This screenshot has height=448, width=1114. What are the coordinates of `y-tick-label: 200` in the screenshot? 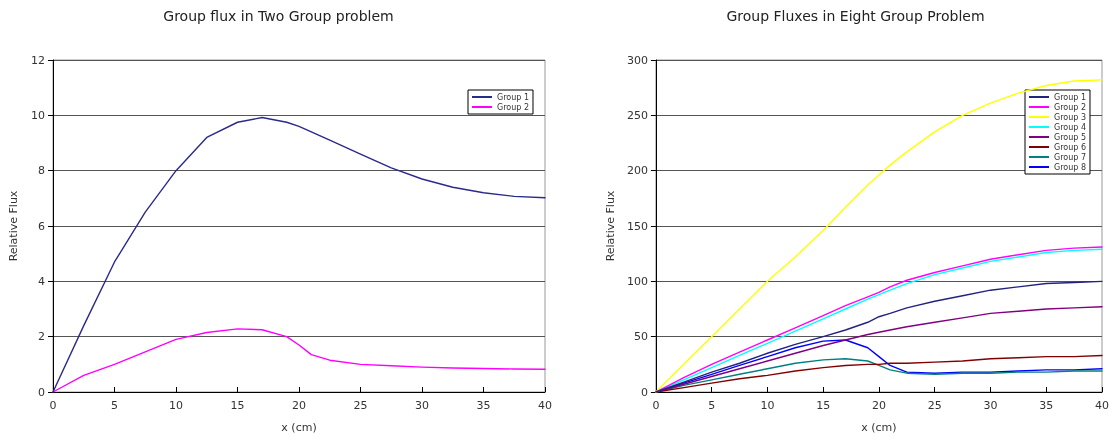 It's located at (637, 171).